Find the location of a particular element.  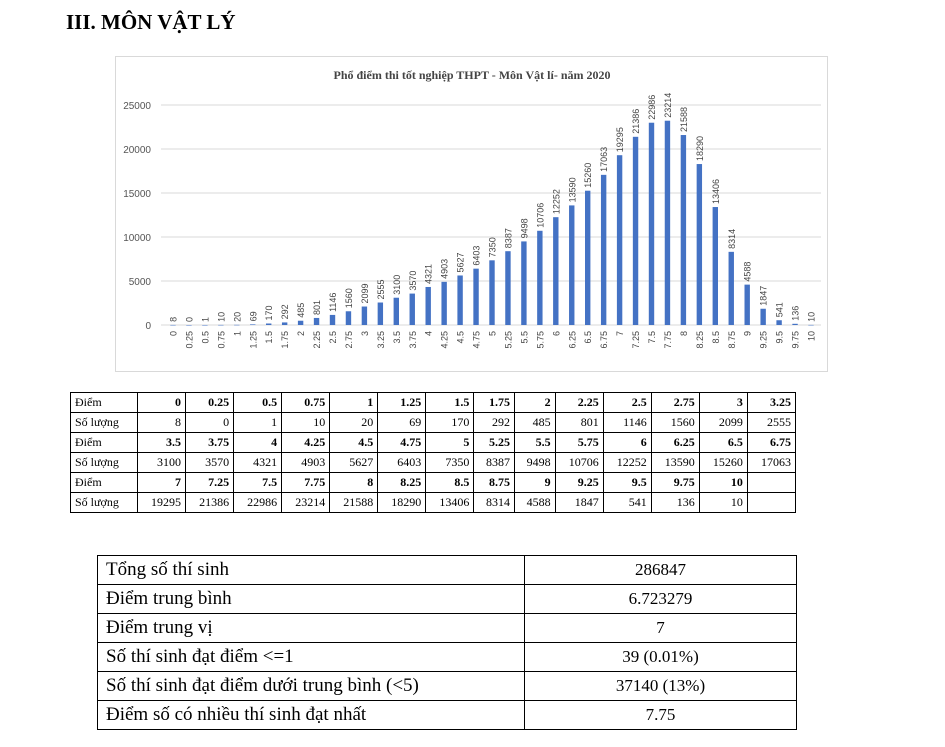

x-tick-label: 4.25 is located at coordinates (445, 340).